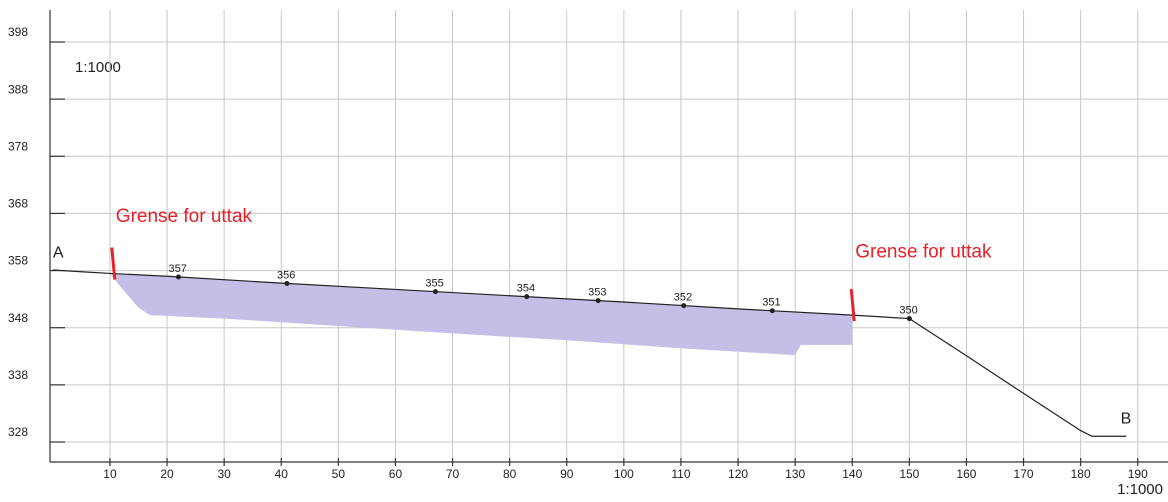  I want to click on x-tick-label: 180, so click(1081, 474).